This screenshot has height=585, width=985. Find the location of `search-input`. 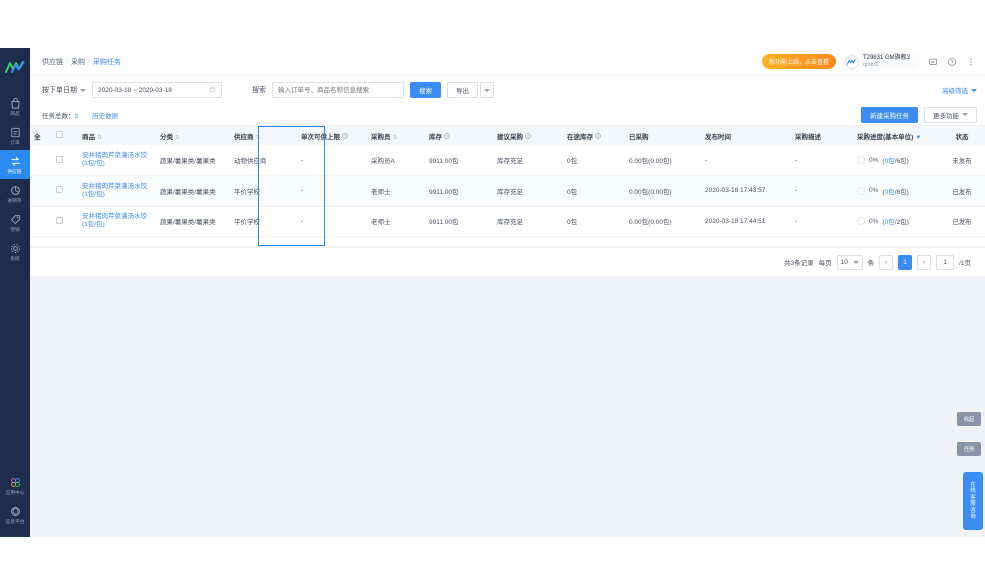

search-input is located at coordinates (338, 90).